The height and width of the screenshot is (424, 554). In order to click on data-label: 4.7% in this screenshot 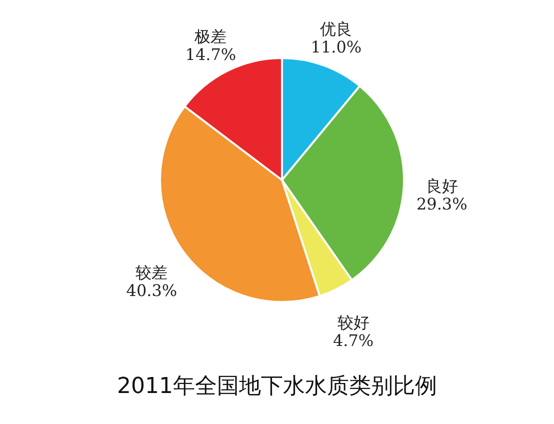, I will do `click(353, 340)`.